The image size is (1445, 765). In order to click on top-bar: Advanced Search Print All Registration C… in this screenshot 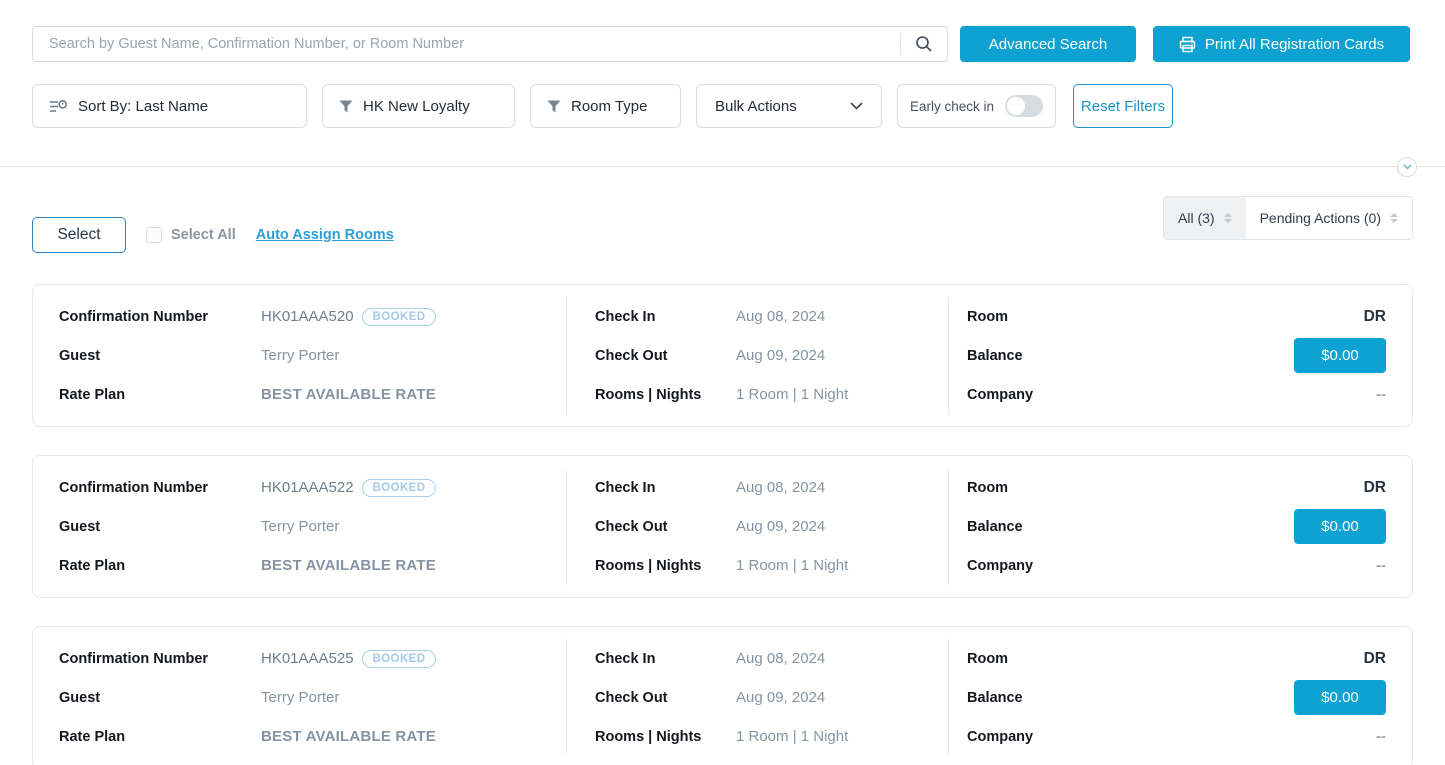, I will do `click(722, 31)`.